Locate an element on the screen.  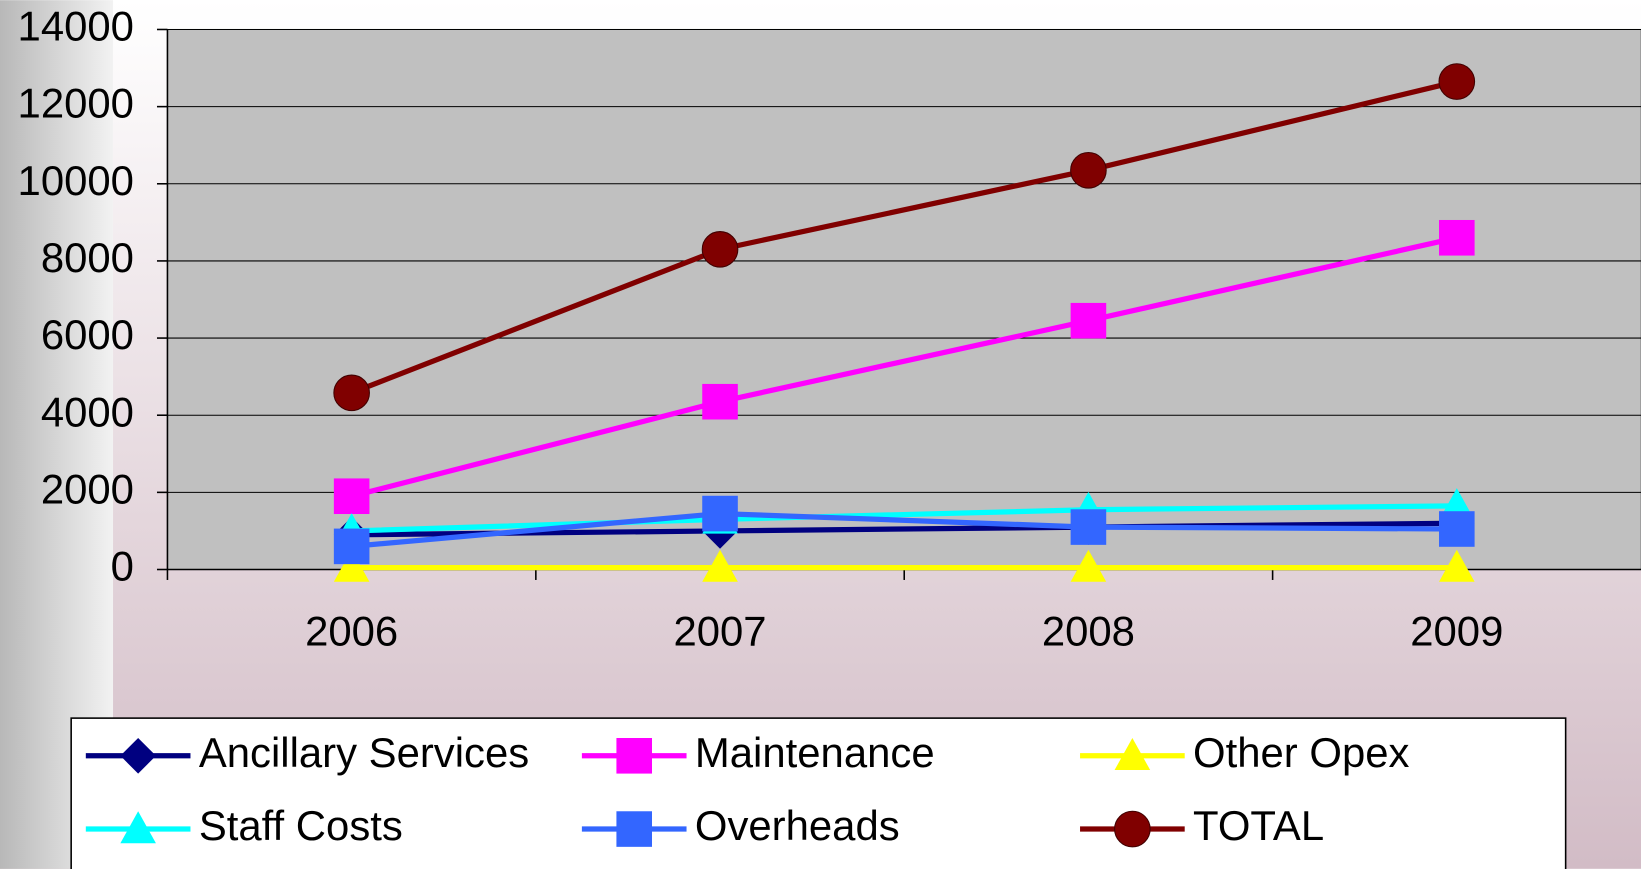
y-tick-label: 4000 is located at coordinates (87, 411).